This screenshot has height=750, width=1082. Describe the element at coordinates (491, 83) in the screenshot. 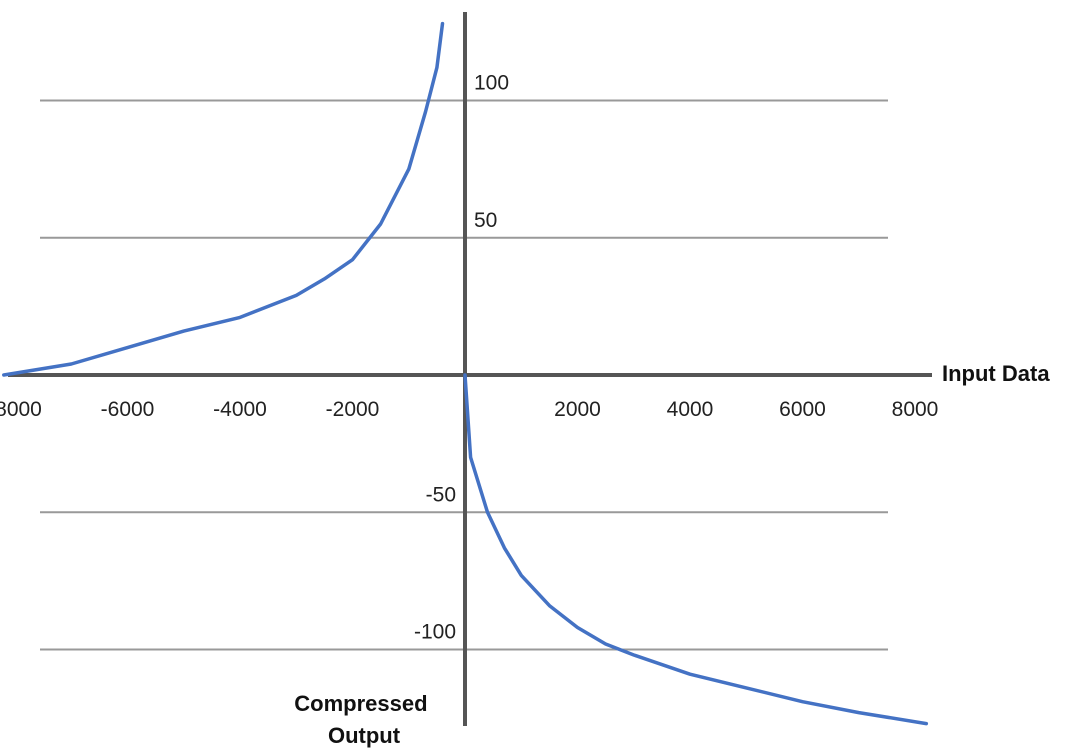

I see `y-tick-label: 100` at that location.